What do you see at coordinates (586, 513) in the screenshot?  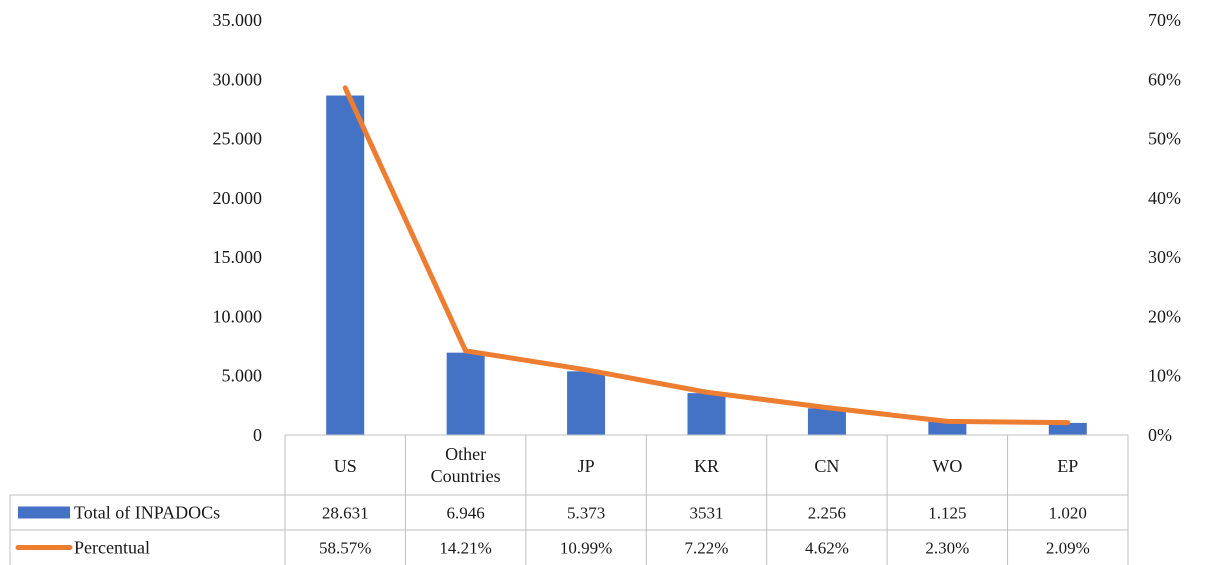 I see `data-label: 5.373` at bounding box center [586, 513].